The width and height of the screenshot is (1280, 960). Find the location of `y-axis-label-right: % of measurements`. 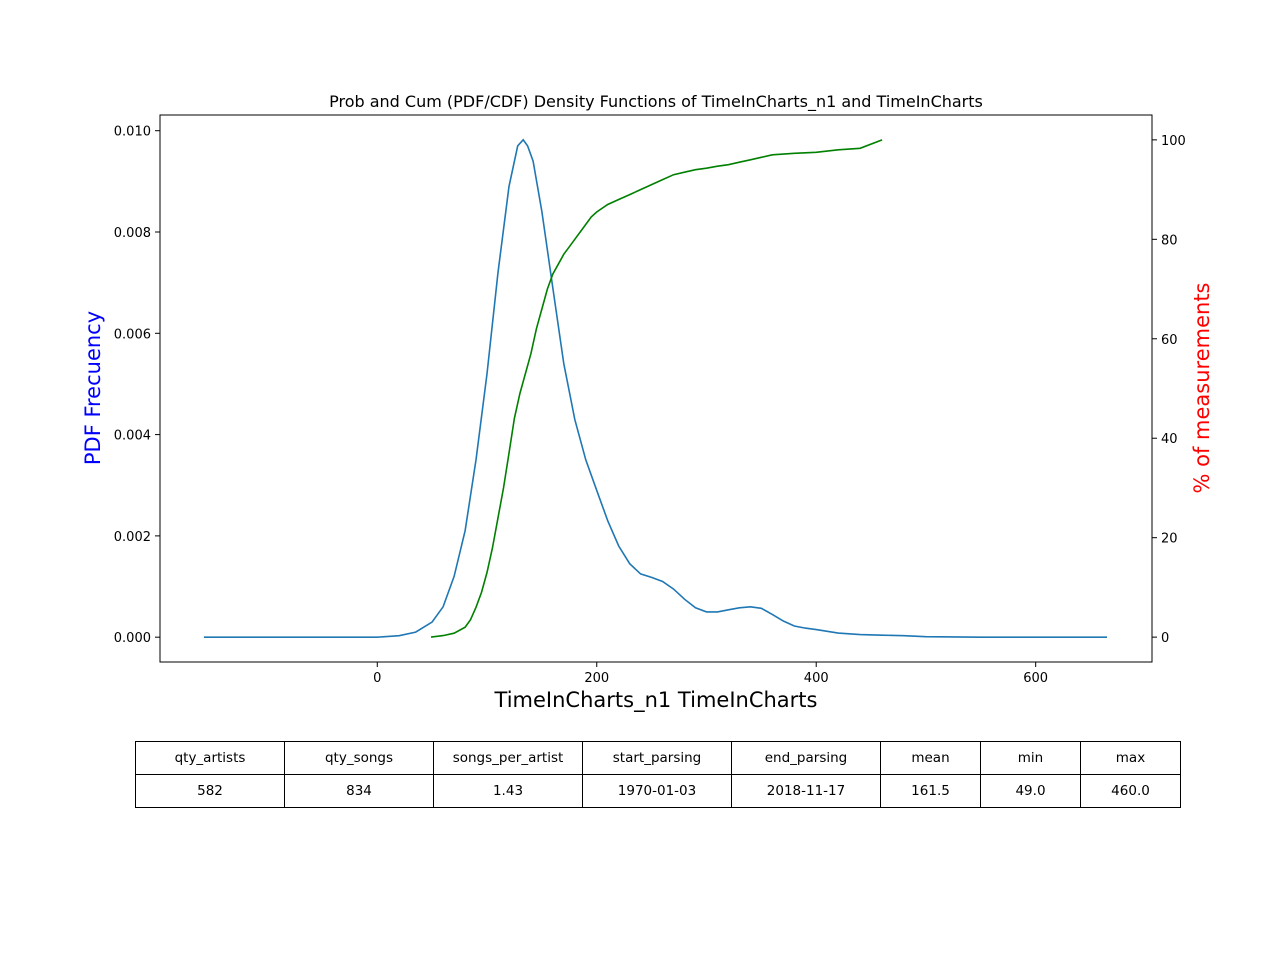

y-axis-label-right: % of measurements is located at coordinates (1202, 388).